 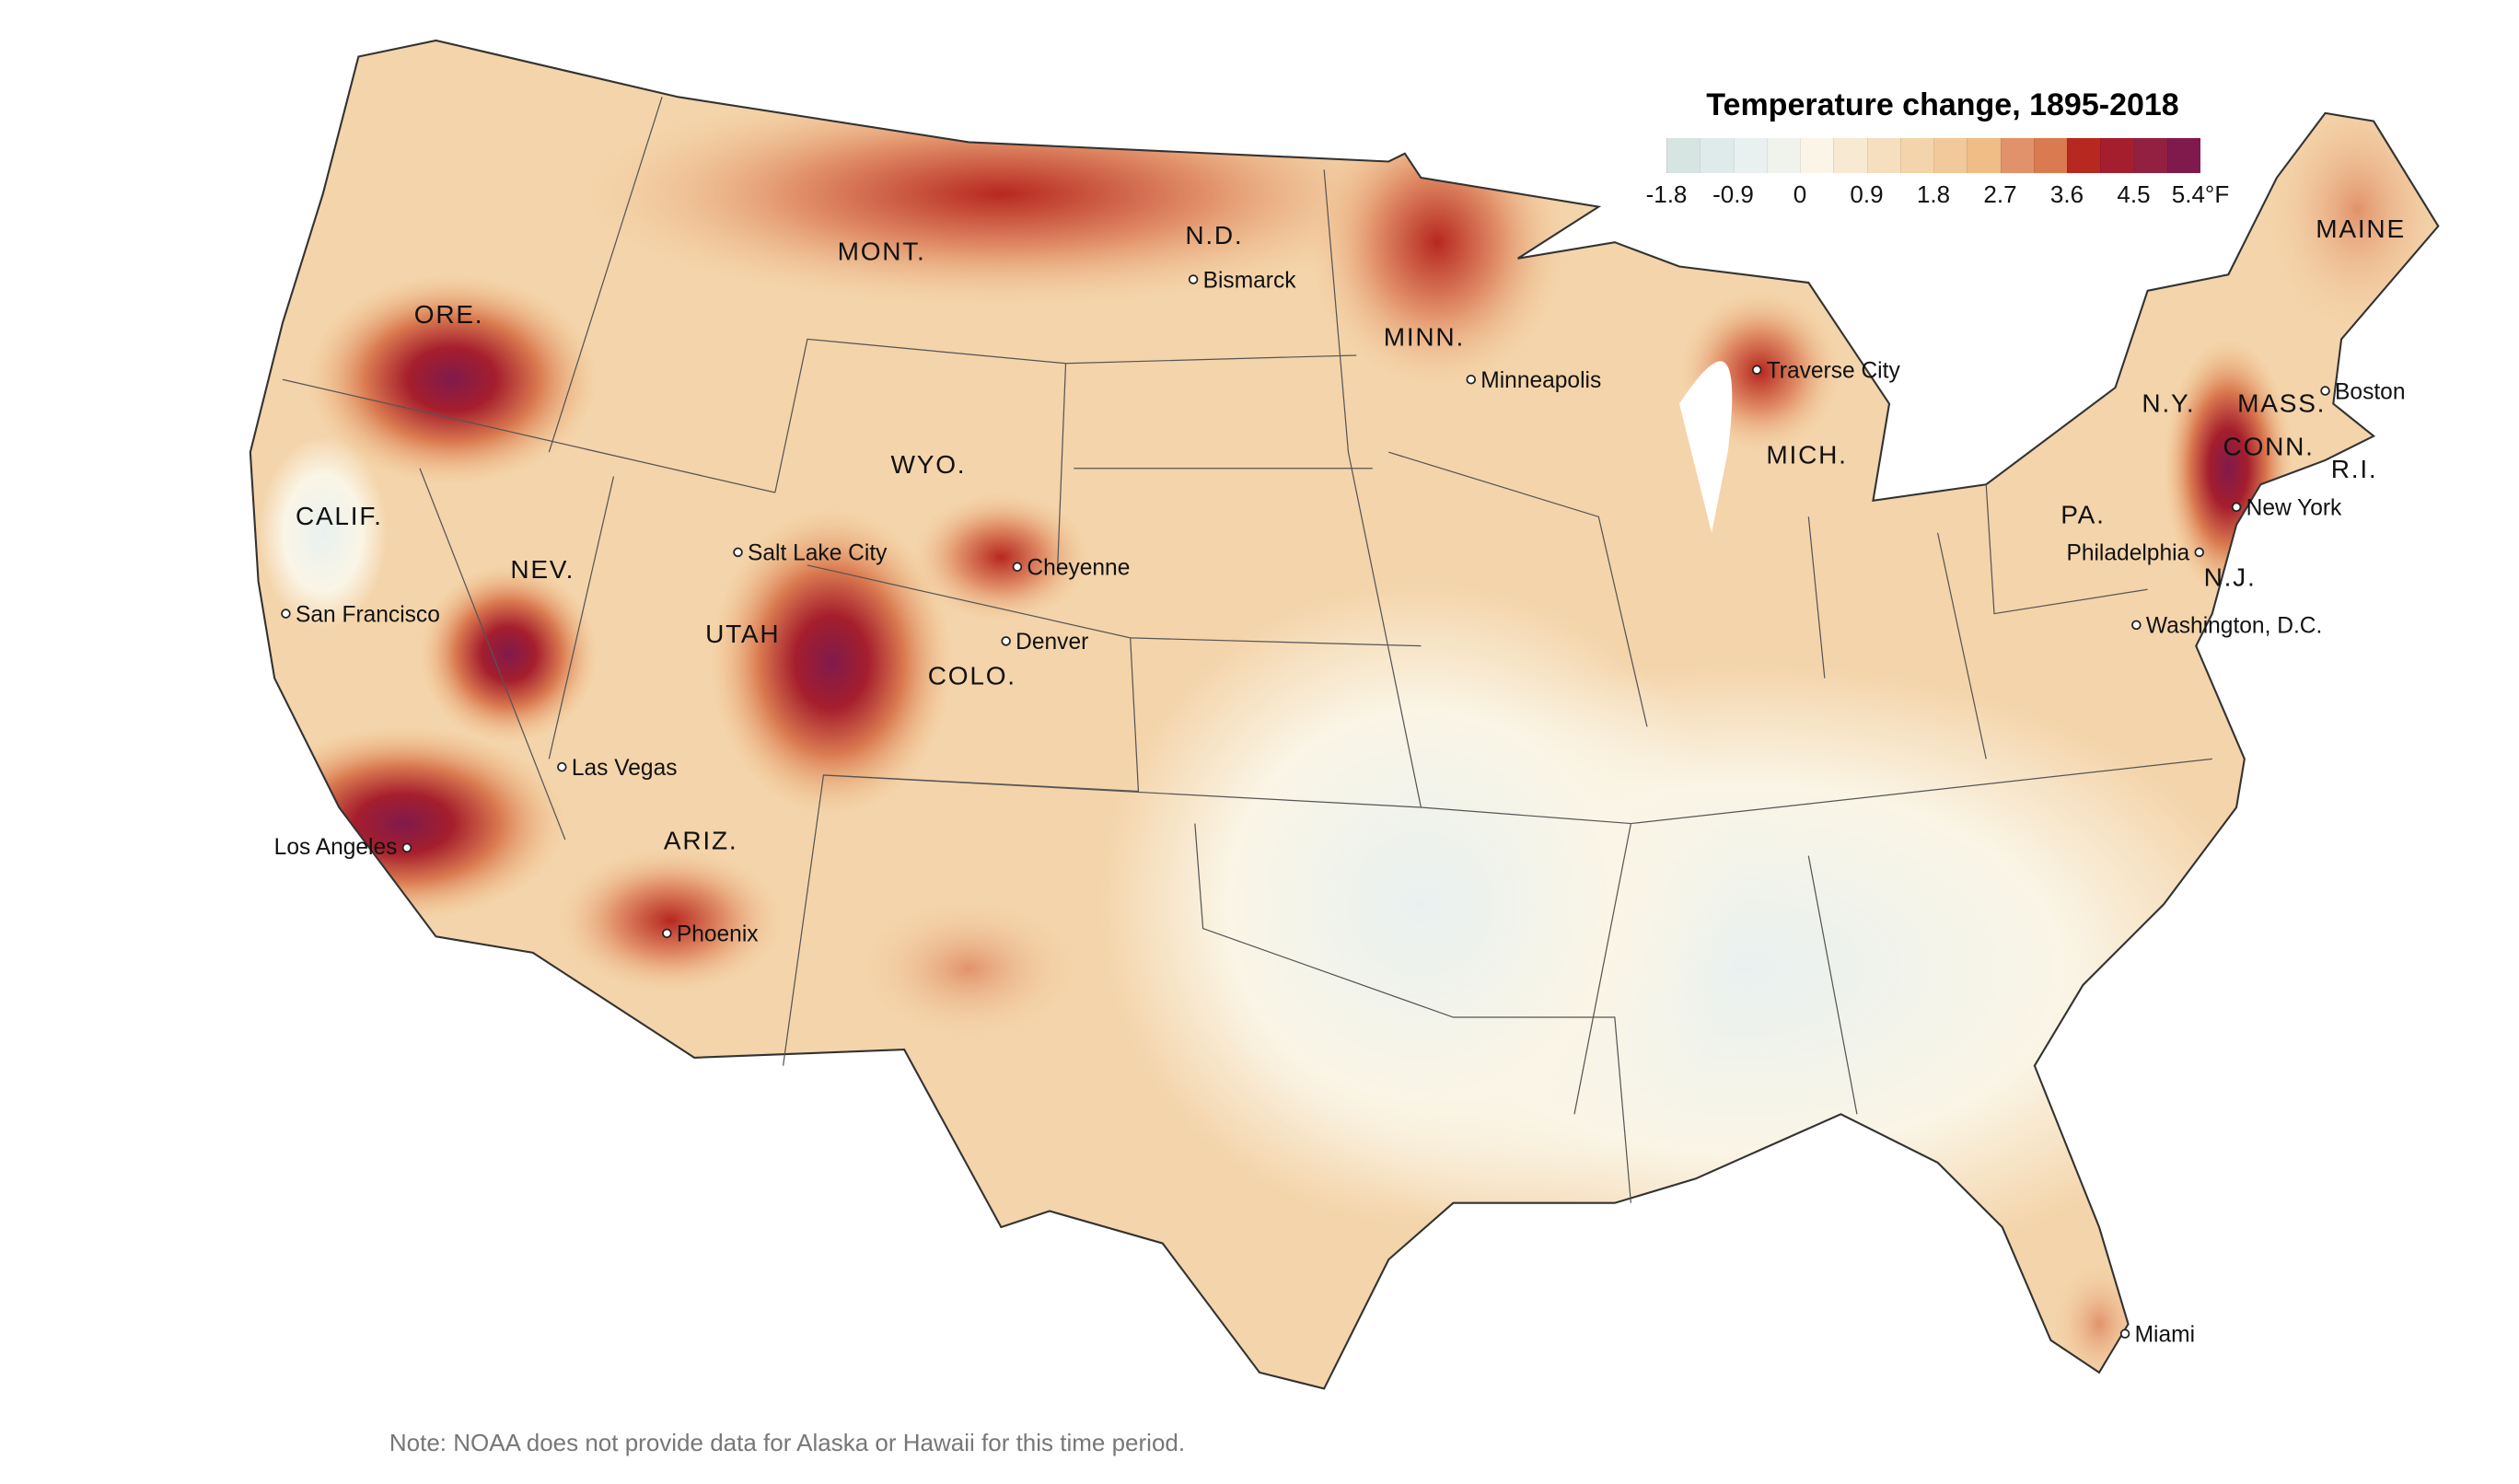 What do you see at coordinates (2281, 402) in the screenshot?
I see `state-label: MASS.` at bounding box center [2281, 402].